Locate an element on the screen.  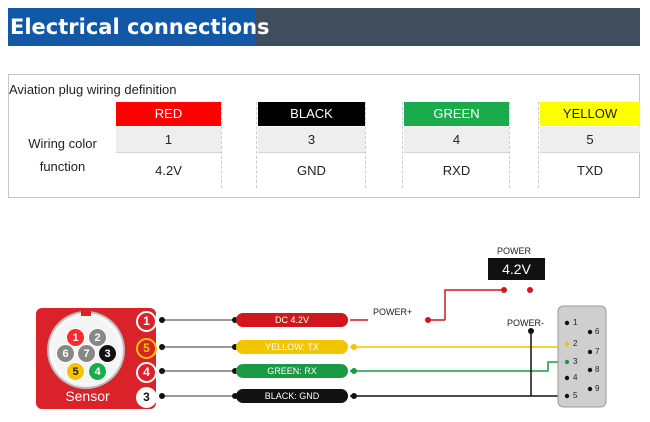
wire-label-text: BLACK: GND is located at coordinates (292, 396).